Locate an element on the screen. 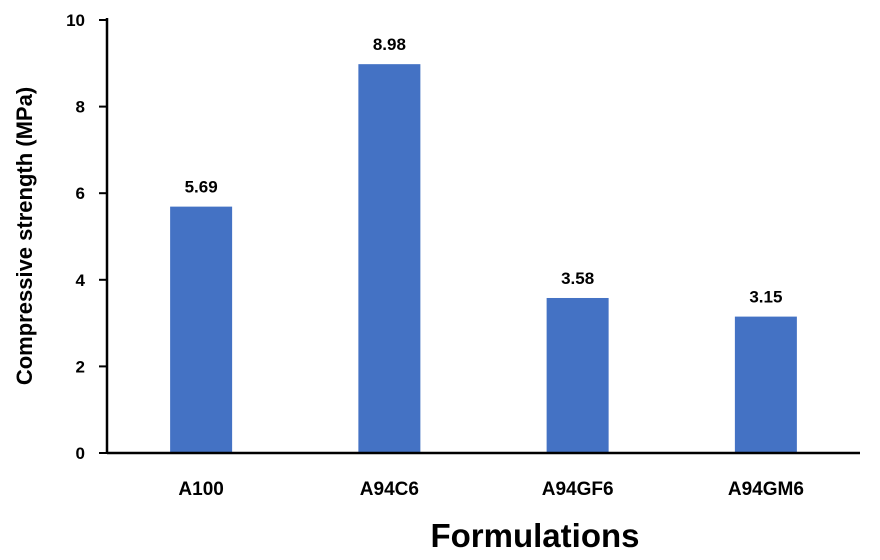  y-tick-label: 4 is located at coordinates (81, 280).